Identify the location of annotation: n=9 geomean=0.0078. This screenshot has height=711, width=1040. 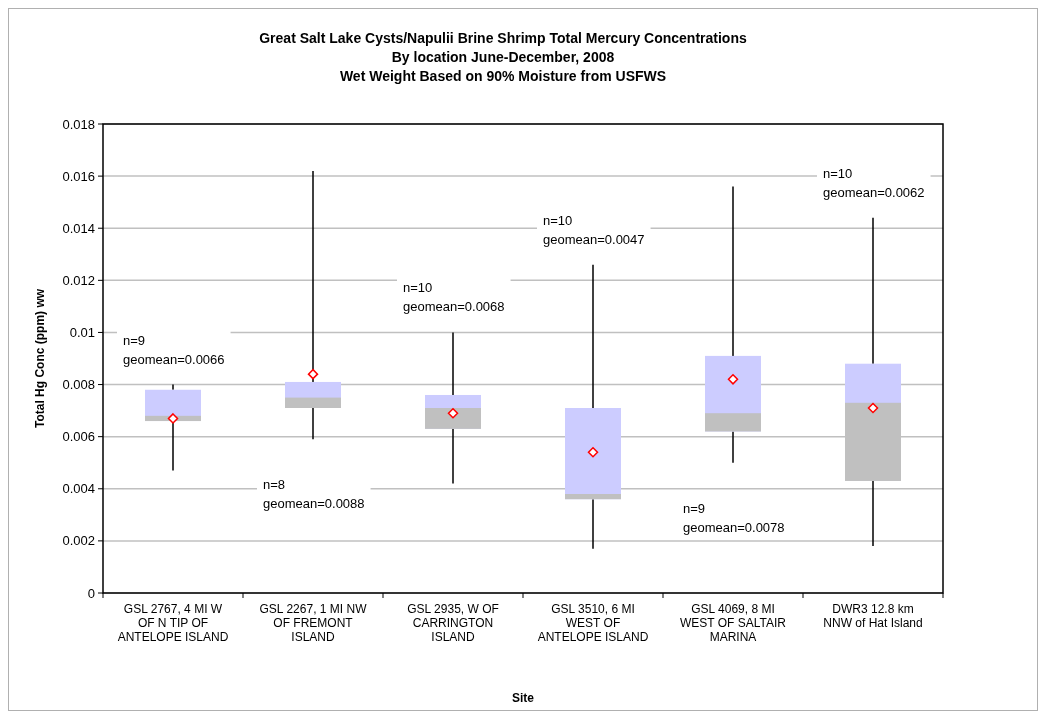
(734, 517).